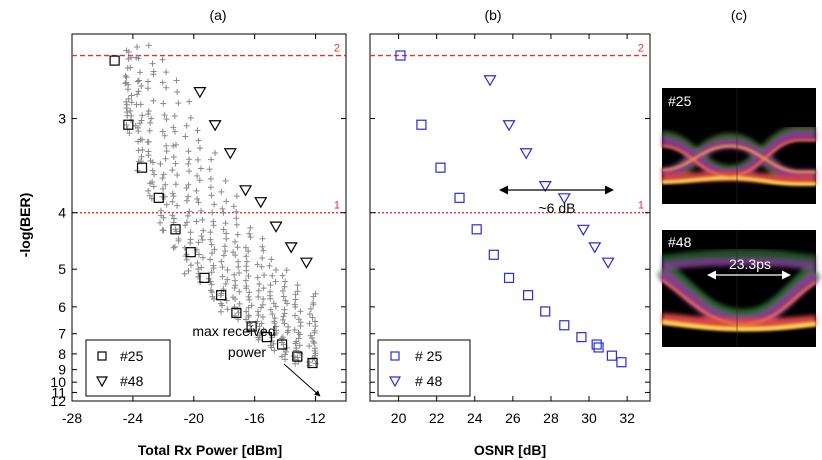 The height and width of the screenshot is (460, 822). Describe the element at coordinates (25, 225) in the screenshot. I see `y-axis-label: -log(BER)` at that location.